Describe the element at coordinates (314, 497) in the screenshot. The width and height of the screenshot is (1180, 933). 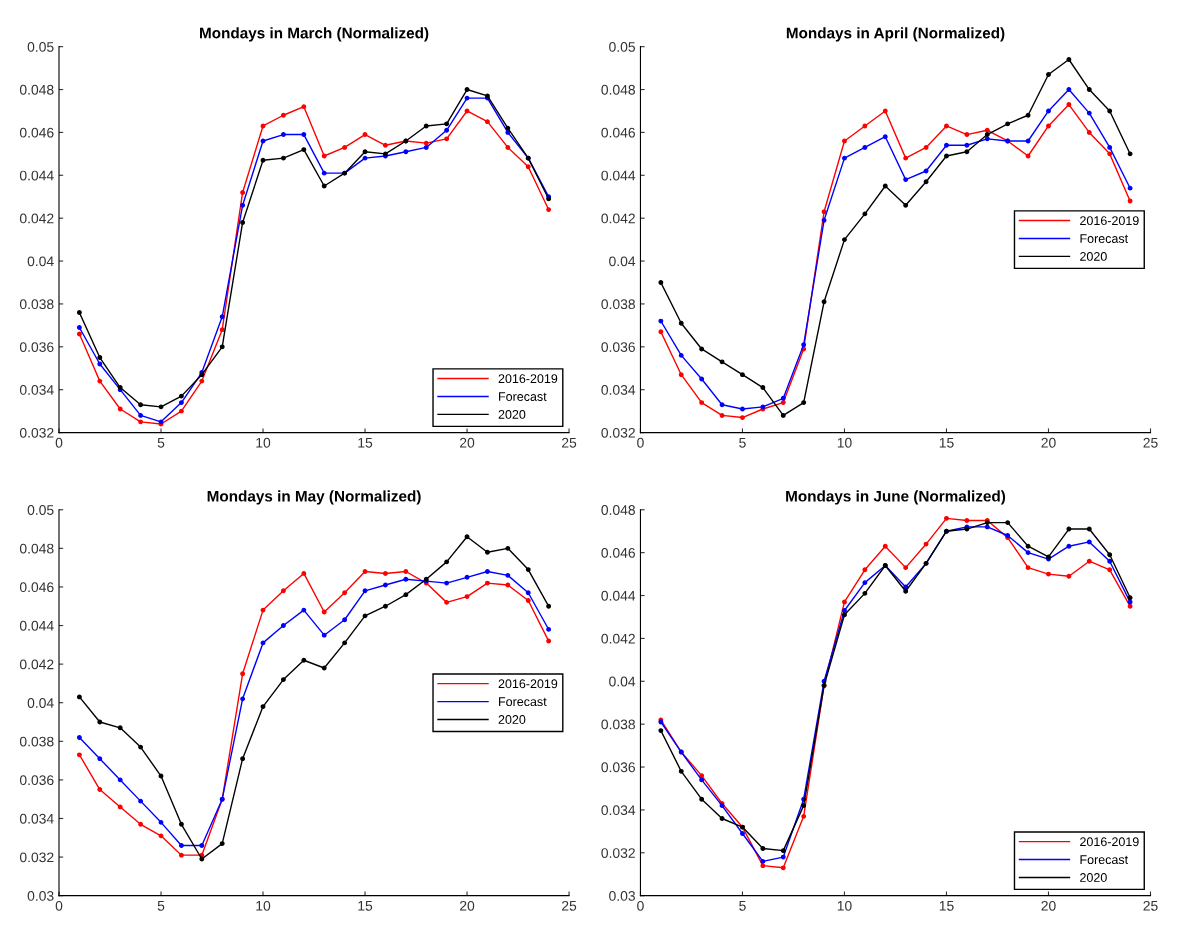
I see `chart-title: Mondays in May (Normalized)` at that location.